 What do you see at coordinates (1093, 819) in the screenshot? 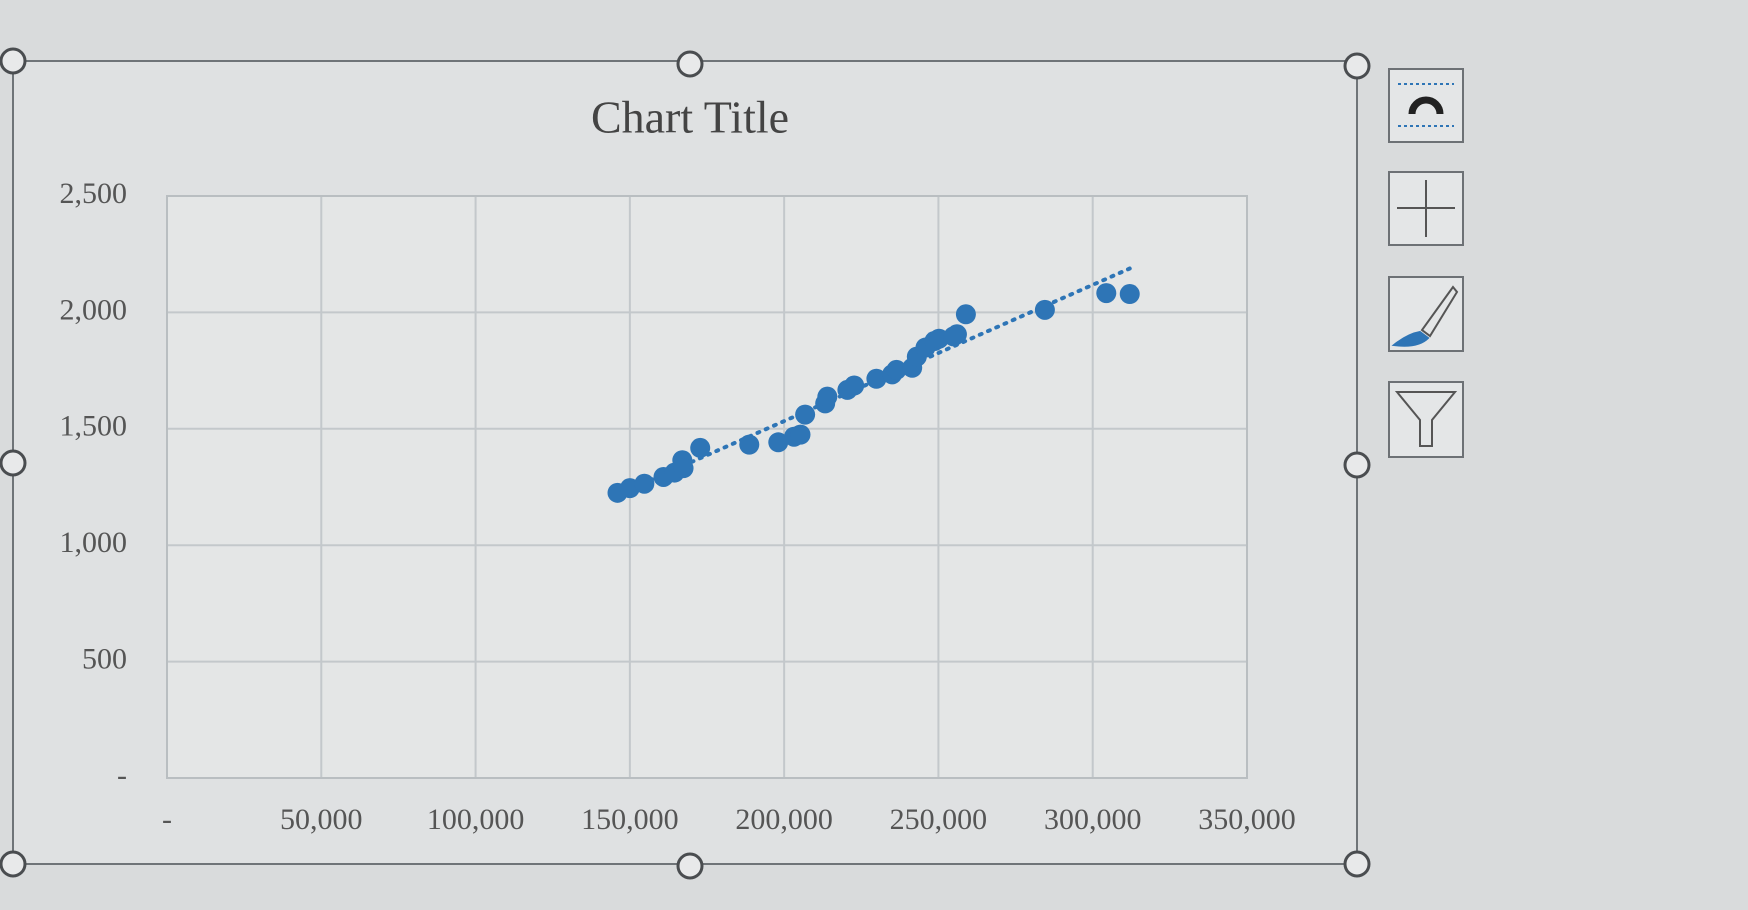
I see `x-tick-label: 300,000` at bounding box center [1093, 819].